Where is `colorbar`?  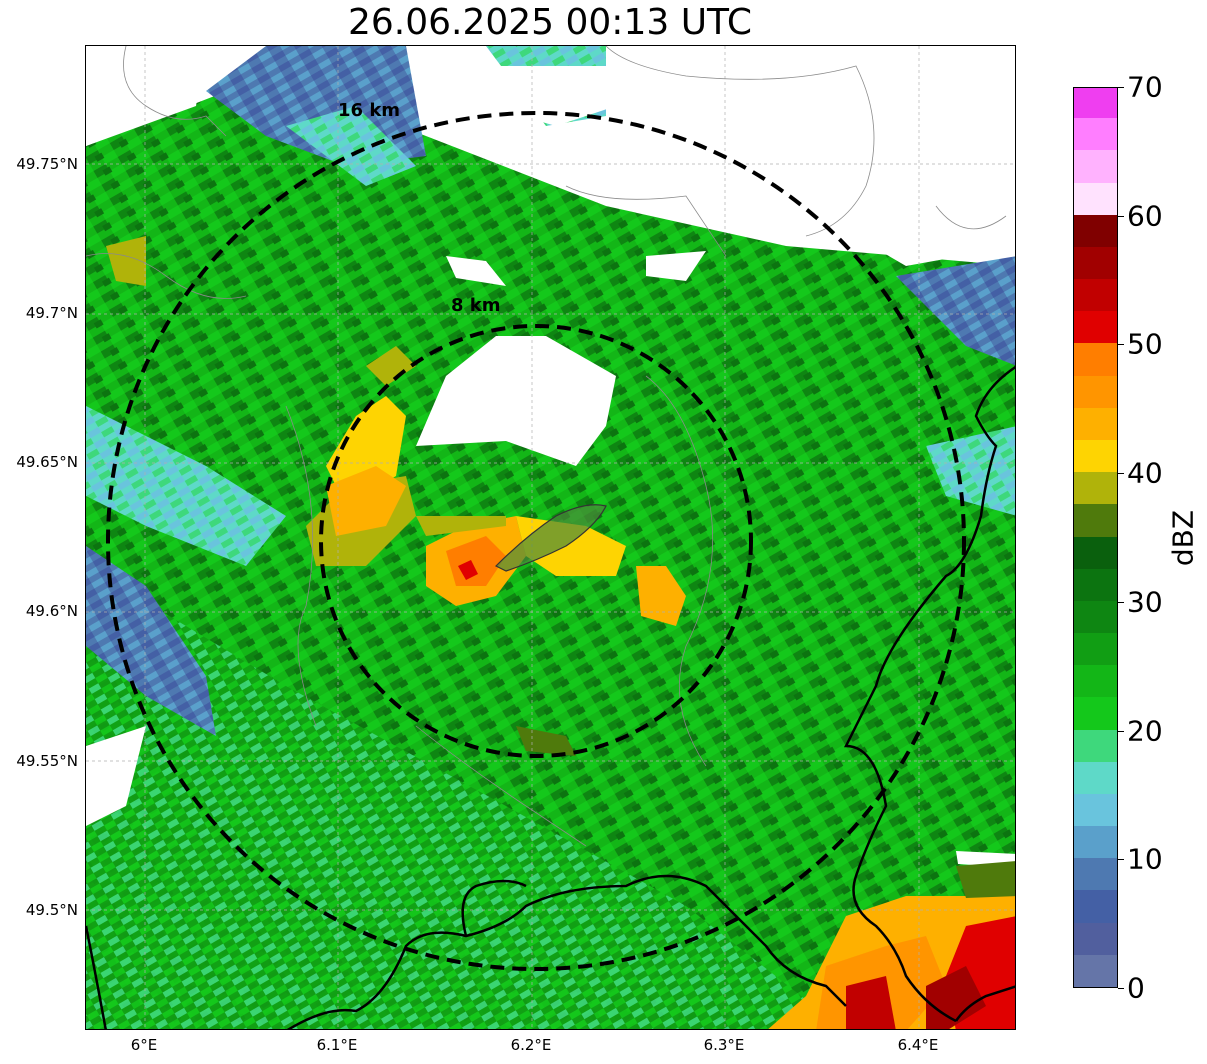
colorbar is located at coordinates (1095, 537).